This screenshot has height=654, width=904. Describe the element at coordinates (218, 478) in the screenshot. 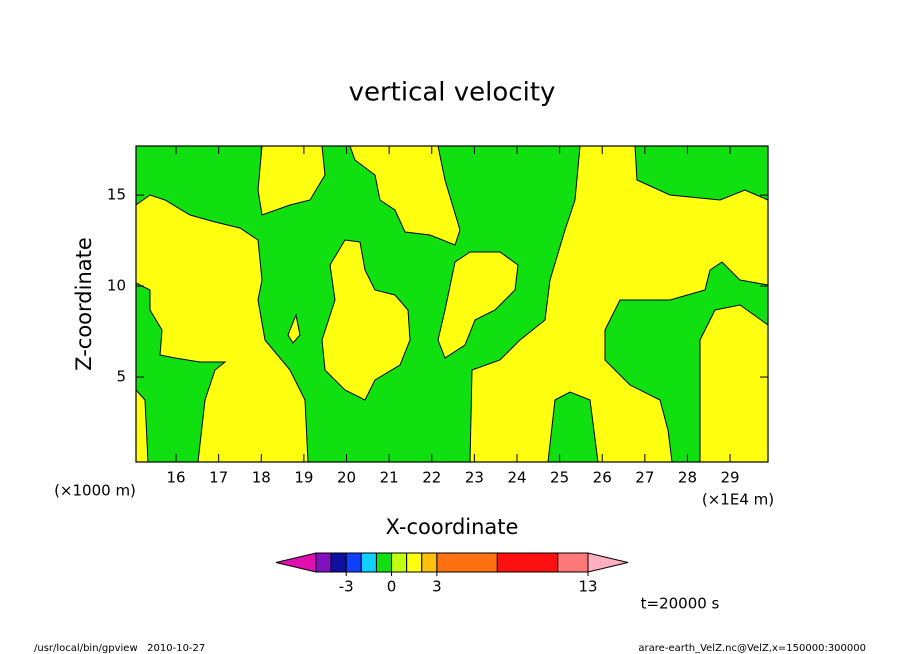

I see `x-tick-label: 17` at that location.